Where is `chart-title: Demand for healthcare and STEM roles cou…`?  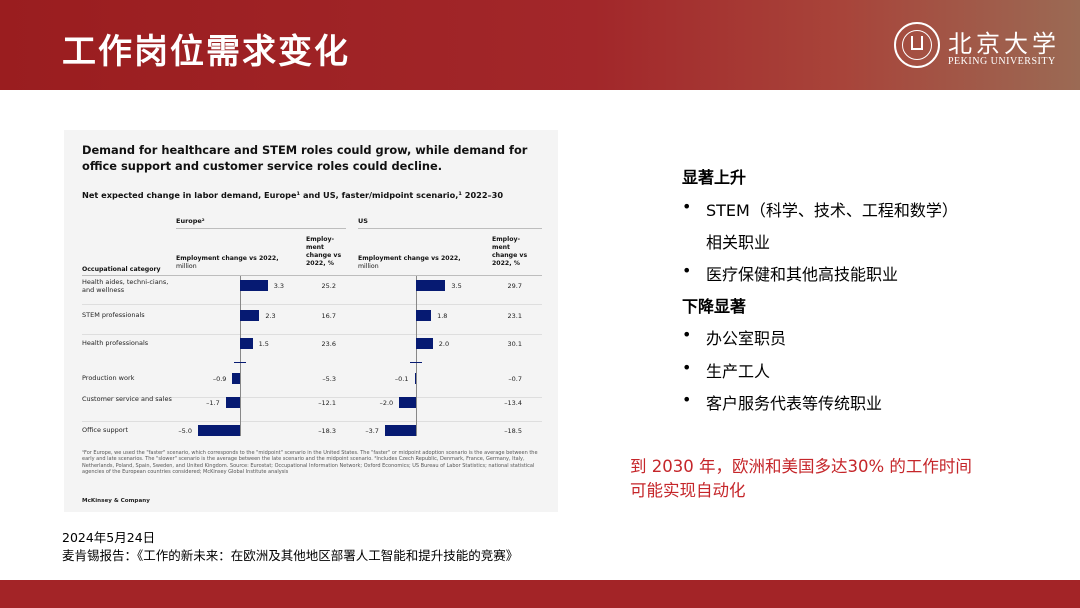
chart-title: Demand for healthcare and STEM roles cou… is located at coordinates (305, 158).